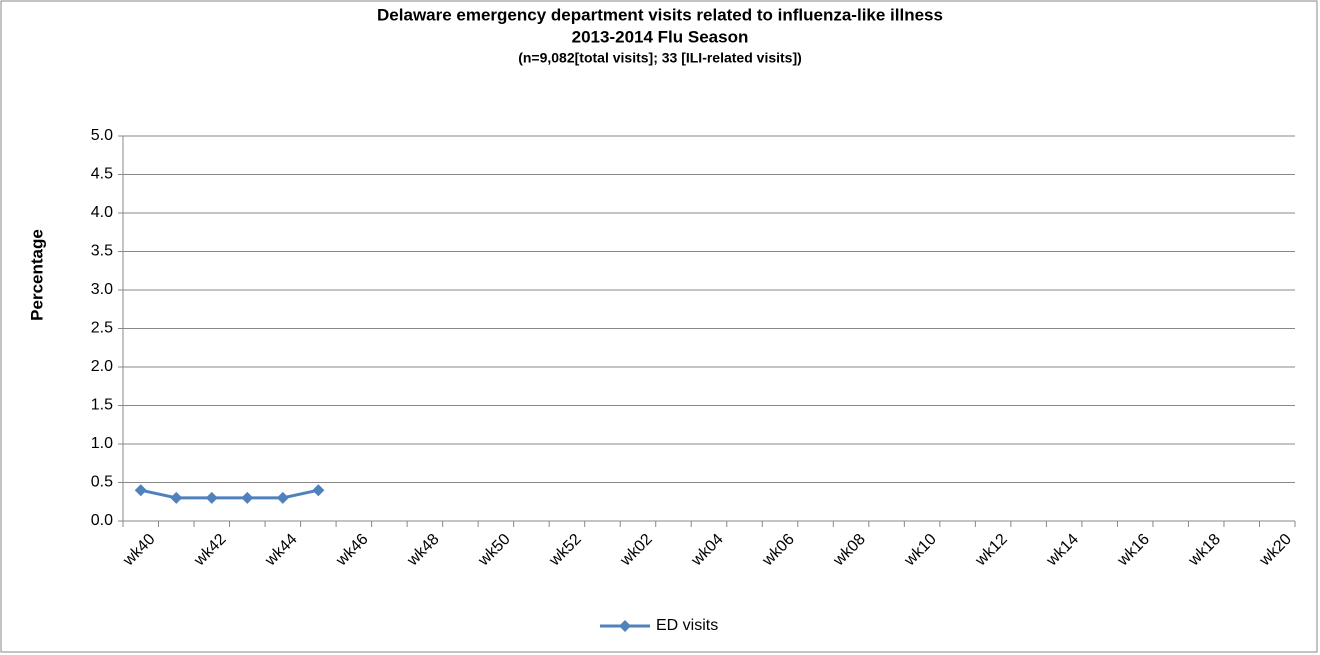  I want to click on y-tick-label: 2.5, so click(102, 328).